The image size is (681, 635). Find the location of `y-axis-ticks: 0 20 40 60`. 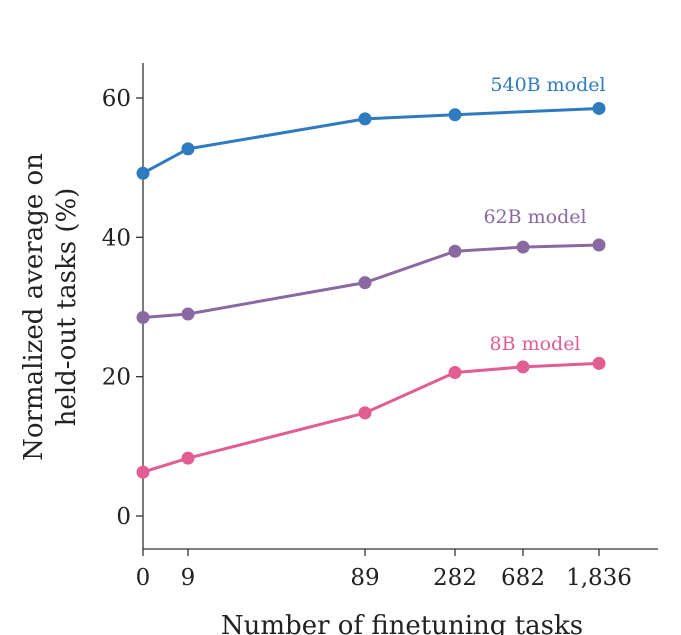

y-axis-ticks: 0 20 40 60 is located at coordinates (122, 308).